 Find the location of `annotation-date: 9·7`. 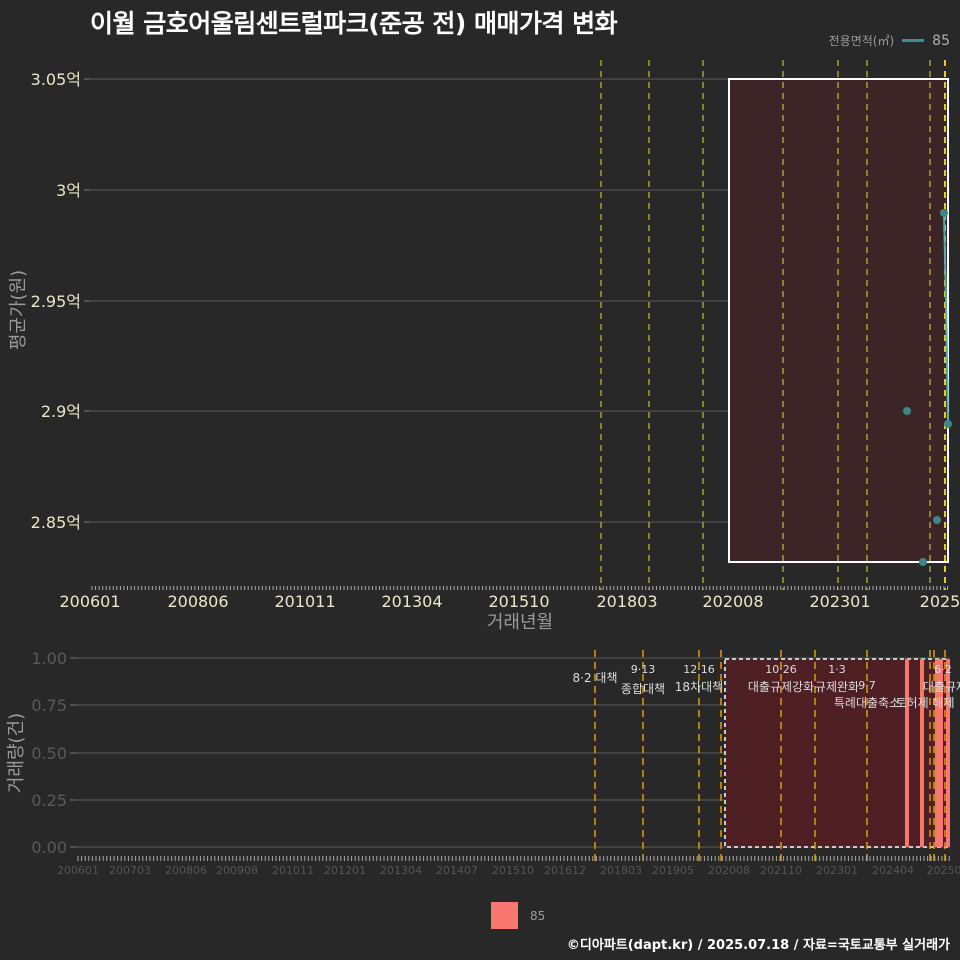

annotation-date: 9·7 is located at coordinates (867, 685).